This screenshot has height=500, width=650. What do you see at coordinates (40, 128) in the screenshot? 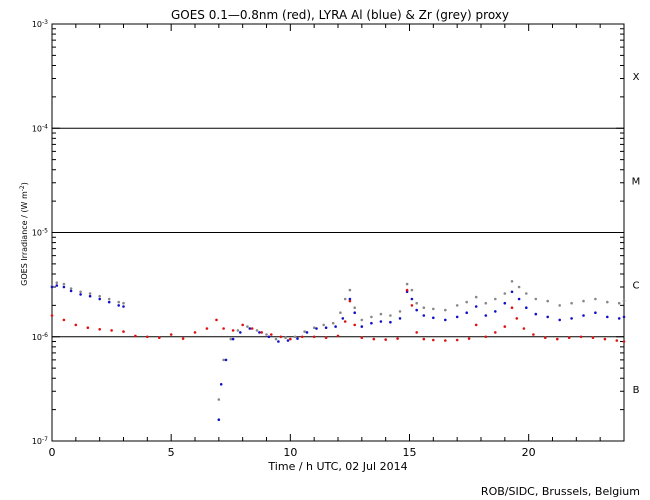
I see `y-tick-label: 10⁻⁴` at bounding box center [40, 128].